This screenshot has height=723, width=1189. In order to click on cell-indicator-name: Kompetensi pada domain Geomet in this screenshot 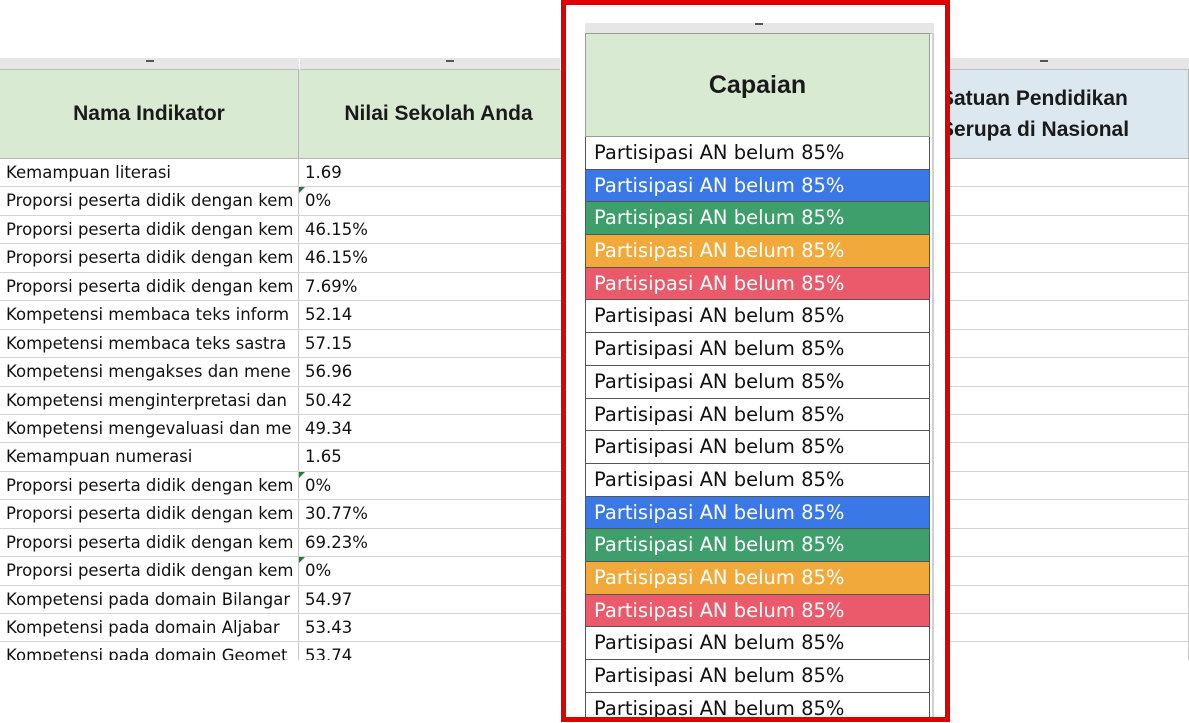, I will do `click(149, 651)`.